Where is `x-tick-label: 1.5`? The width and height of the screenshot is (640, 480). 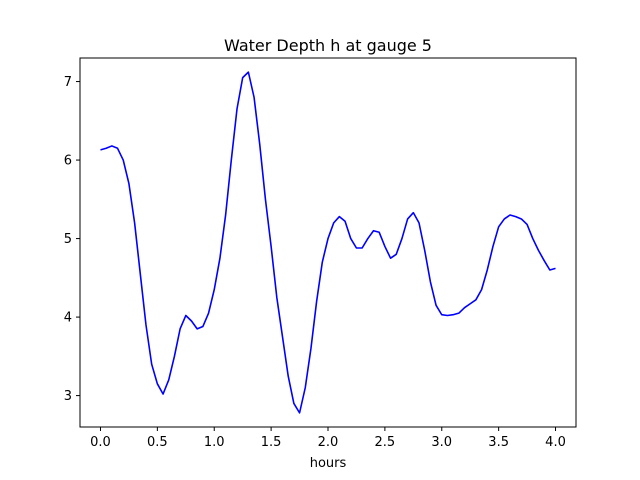 x-tick-label: 1.5 is located at coordinates (271, 442).